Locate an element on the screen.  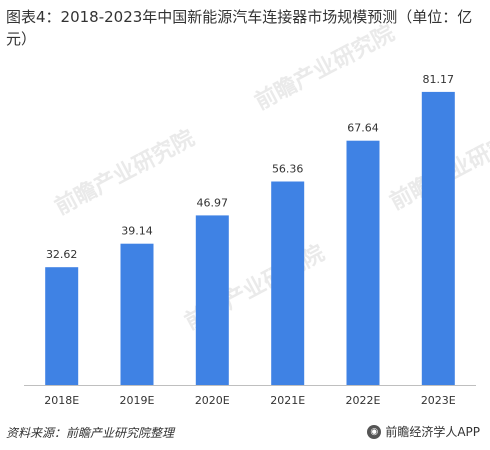
bar-2020E is located at coordinates (212, 300).